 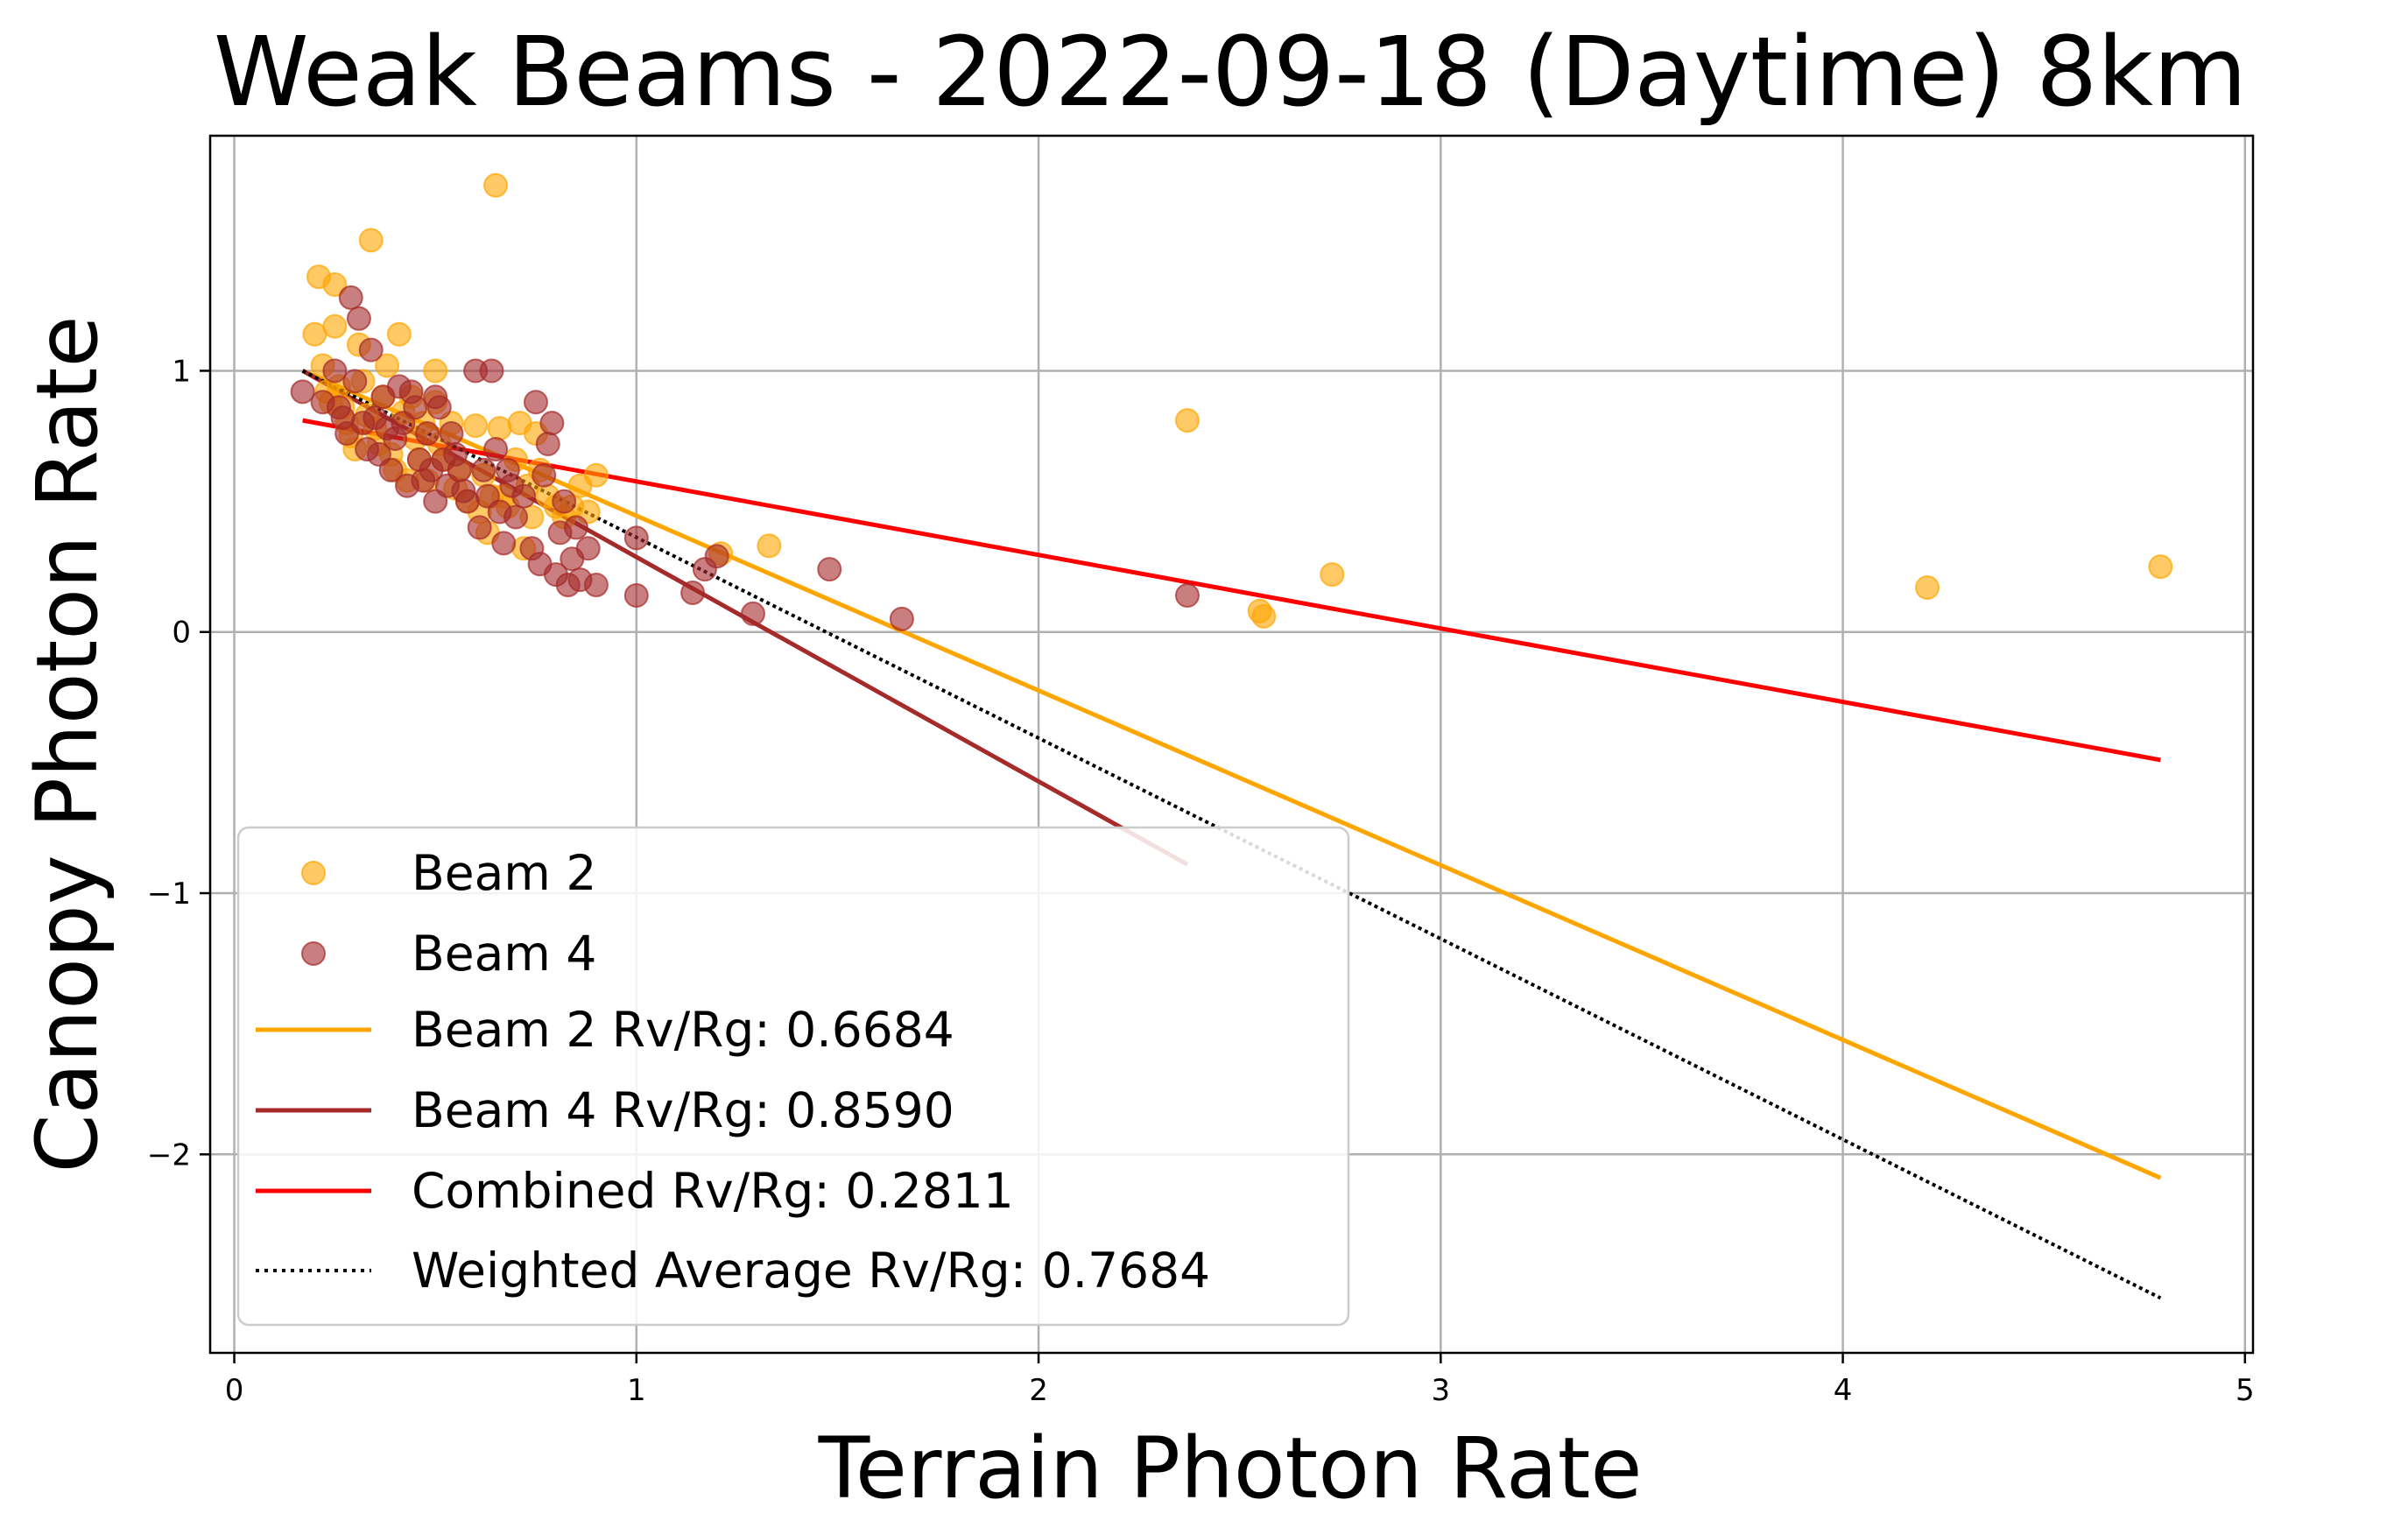 I want to click on x-tick-label: 1, so click(x=636, y=1390).